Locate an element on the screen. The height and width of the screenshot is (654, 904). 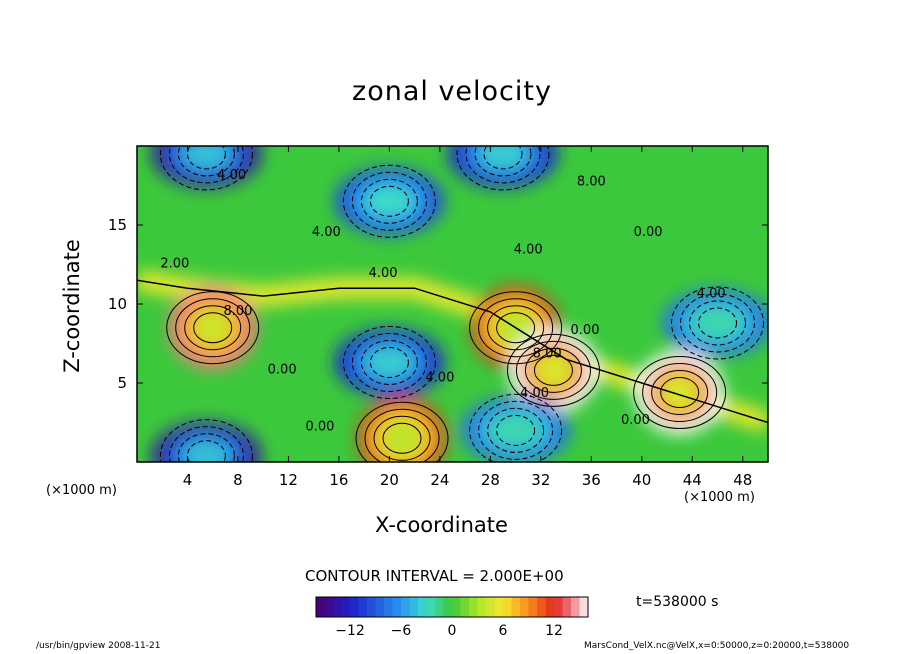
footer-program: /usr/bin/gpview 2008-11-21 is located at coordinates (98, 646).